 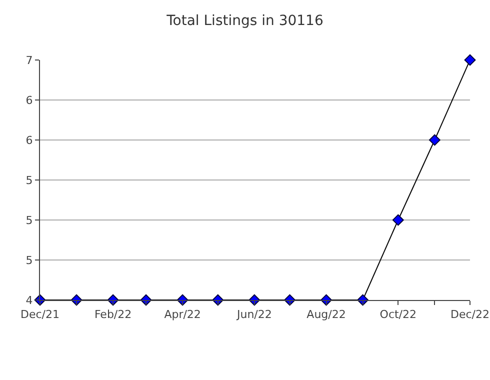 What do you see at coordinates (40, 315) in the screenshot?
I see `x-tick-label: Dec/21` at bounding box center [40, 315].